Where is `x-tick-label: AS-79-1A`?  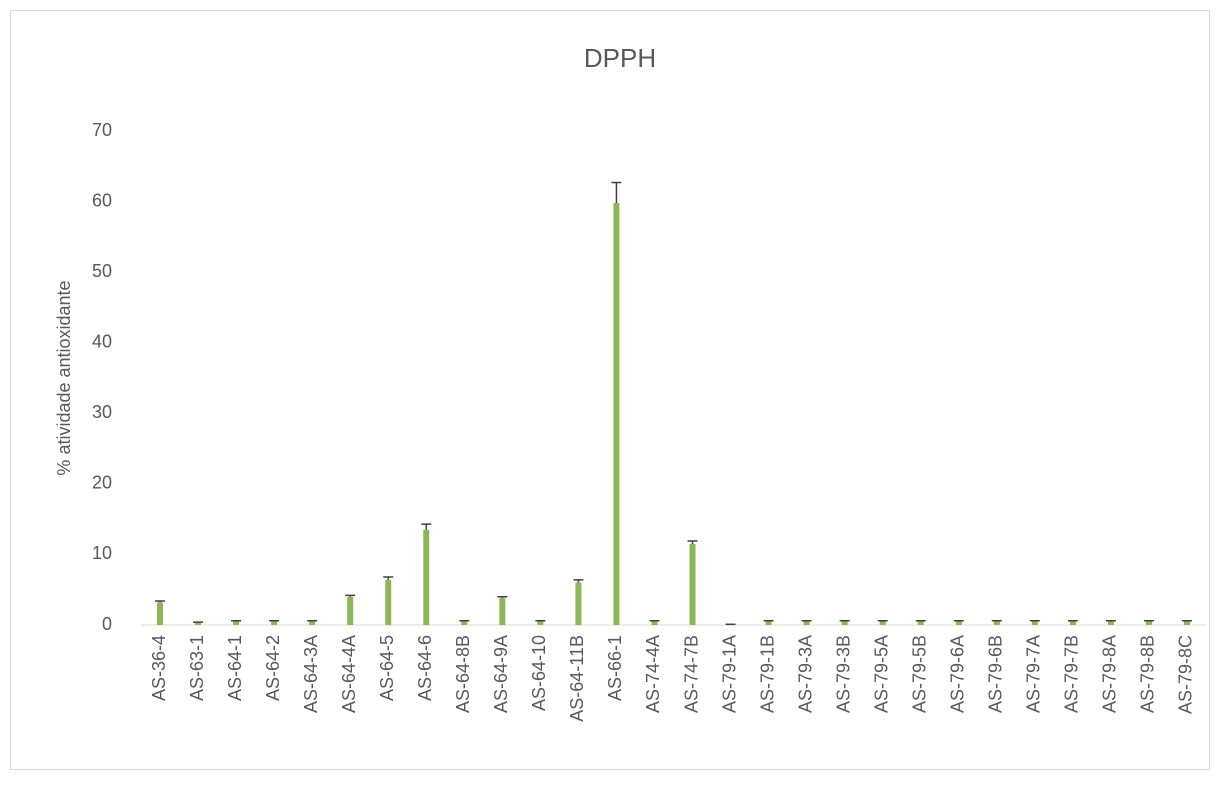 x-tick-label: AS-79-1A is located at coordinates (729, 674).